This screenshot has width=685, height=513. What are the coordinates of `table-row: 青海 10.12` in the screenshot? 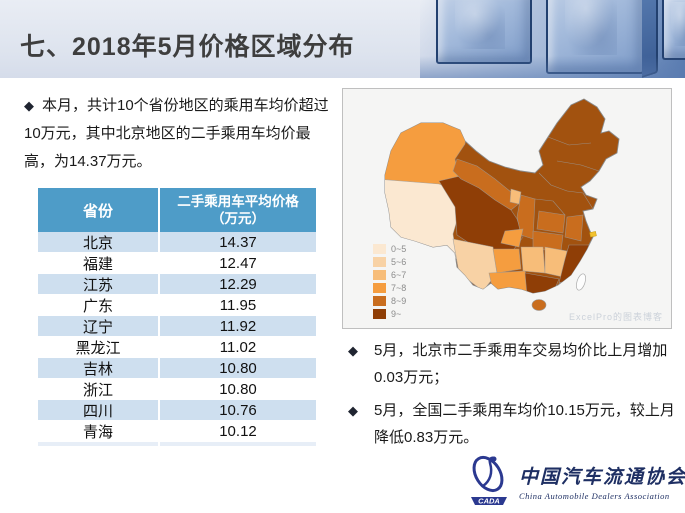 It's located at (177, 431).